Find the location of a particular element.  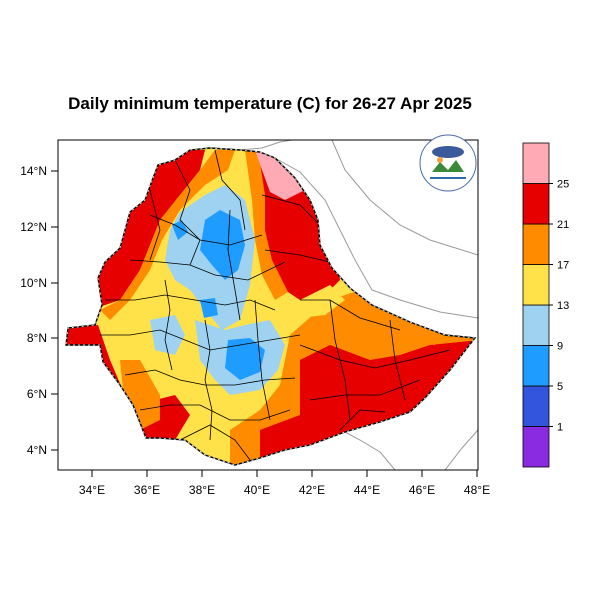

lon-tick-label: 44°E is located at coordinates (367, 490).